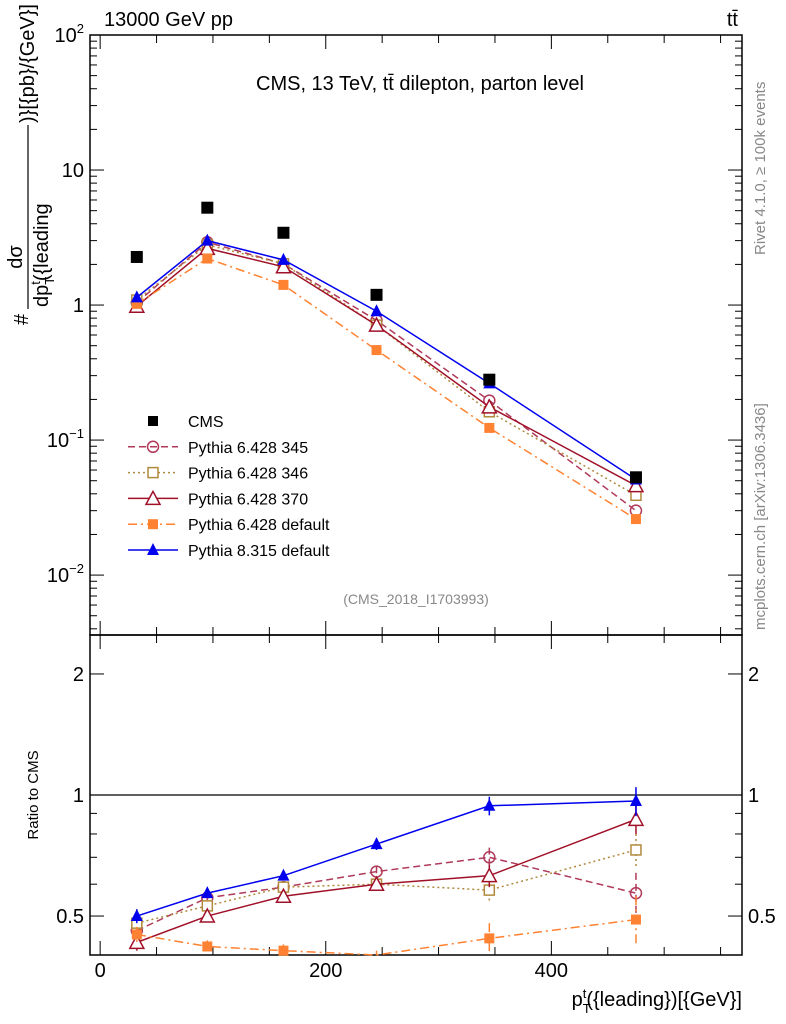  What do you see at coordinates (22, 319) in the screenshot?
I see `ylabel-prefix: #` at bounding box center [22, 319].